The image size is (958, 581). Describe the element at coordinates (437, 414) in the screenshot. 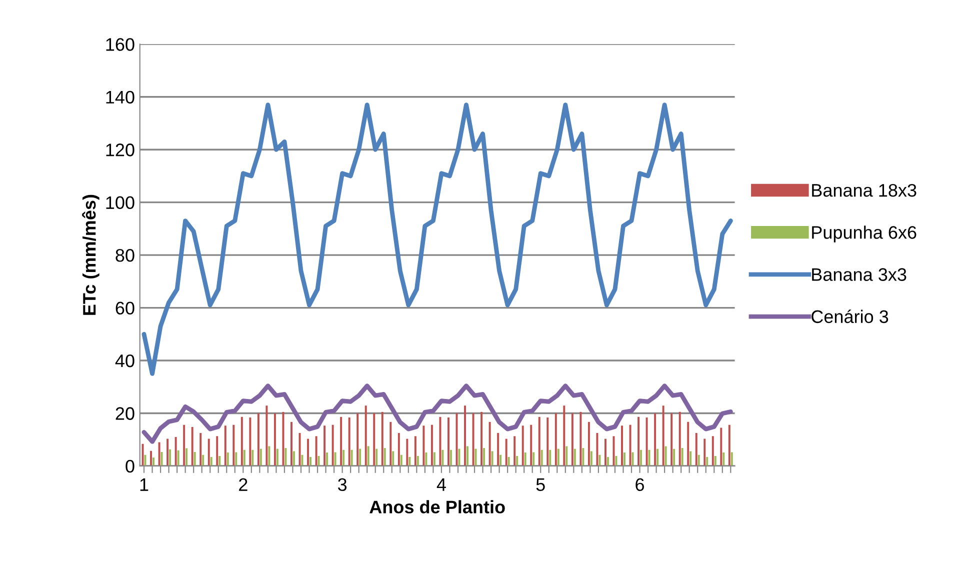

I see `line-series` at that location.